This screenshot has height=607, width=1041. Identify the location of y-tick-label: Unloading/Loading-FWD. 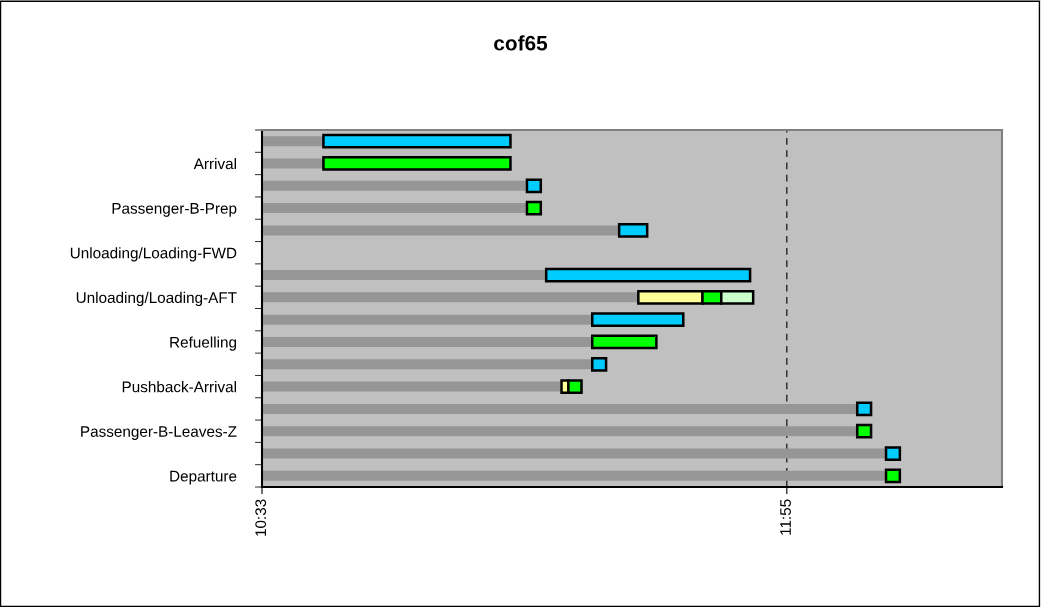
(153, 254).